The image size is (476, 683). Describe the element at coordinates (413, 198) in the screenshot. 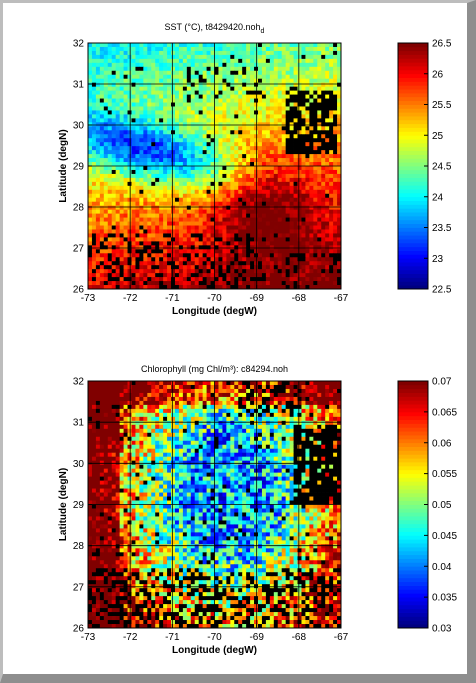

I see `colorbar-swatch` at that location.